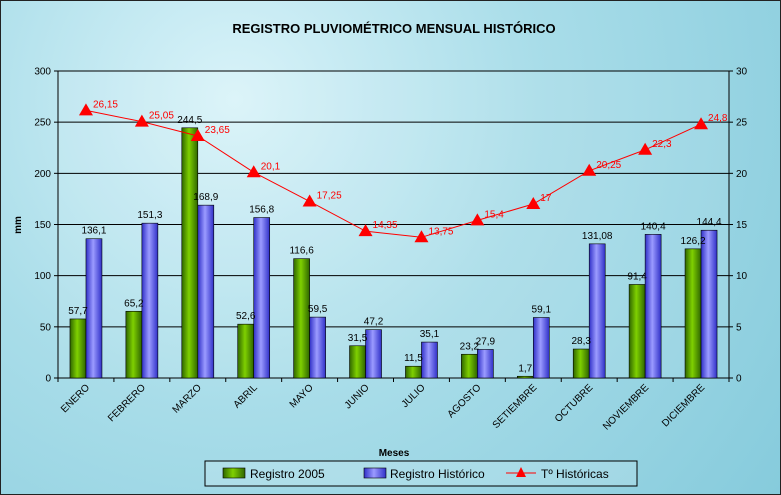 The image size is (781, 495). What do you see at coordinates (271, 166) in the screenshot?
I see `data-label-temperaturas: 20,1` at bounding box center [271, 166].